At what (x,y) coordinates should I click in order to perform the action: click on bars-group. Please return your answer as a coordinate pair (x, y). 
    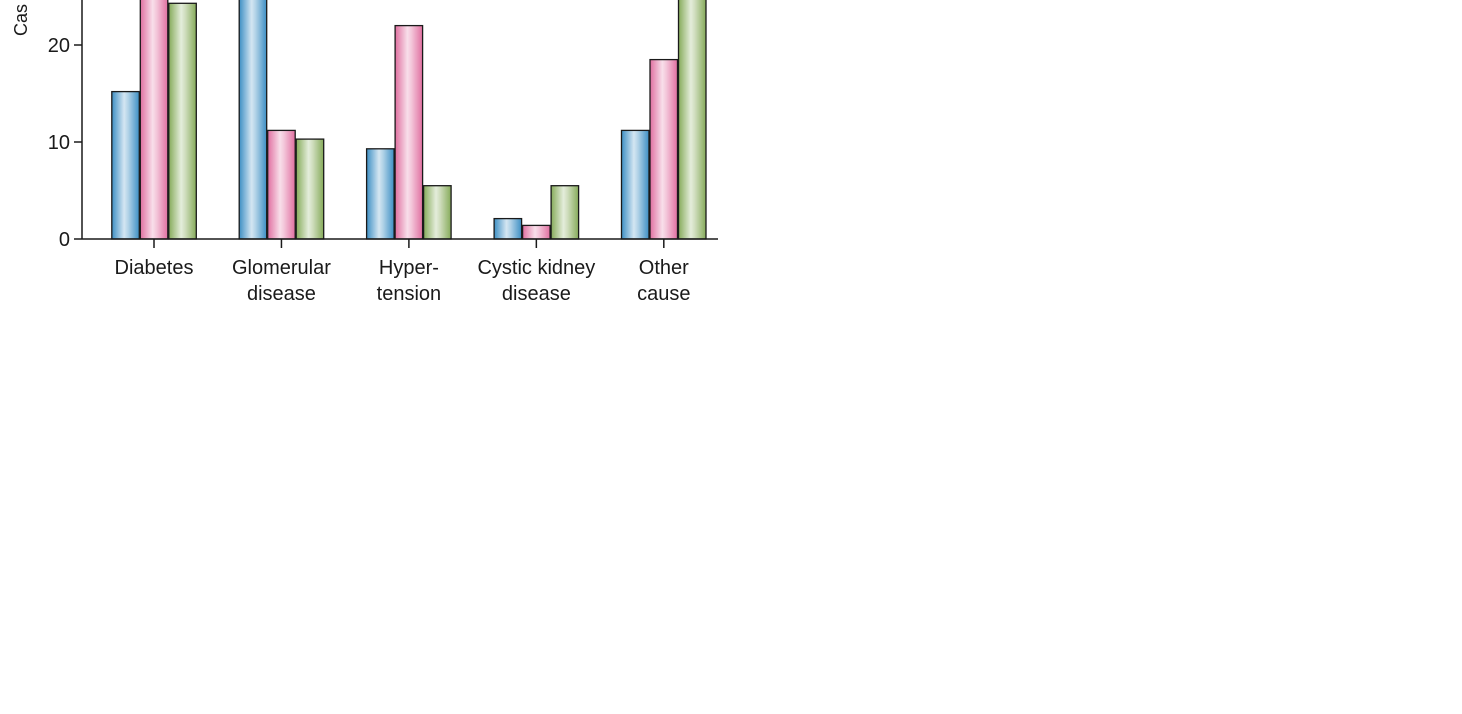
    Looking at the image, I should click on (409, 120).